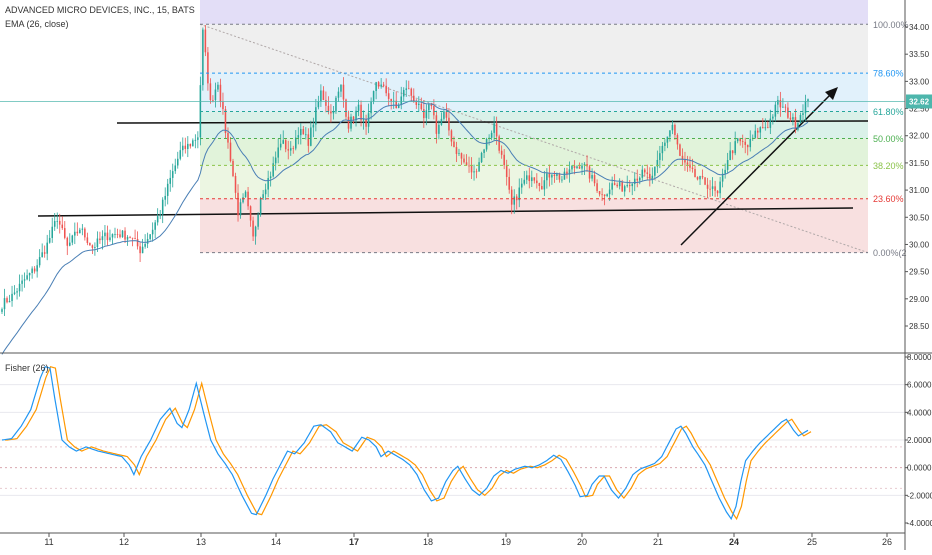  Describe the element at coordinates (534, 12) in the screenshot. I see `fib-extension-band` at that location.